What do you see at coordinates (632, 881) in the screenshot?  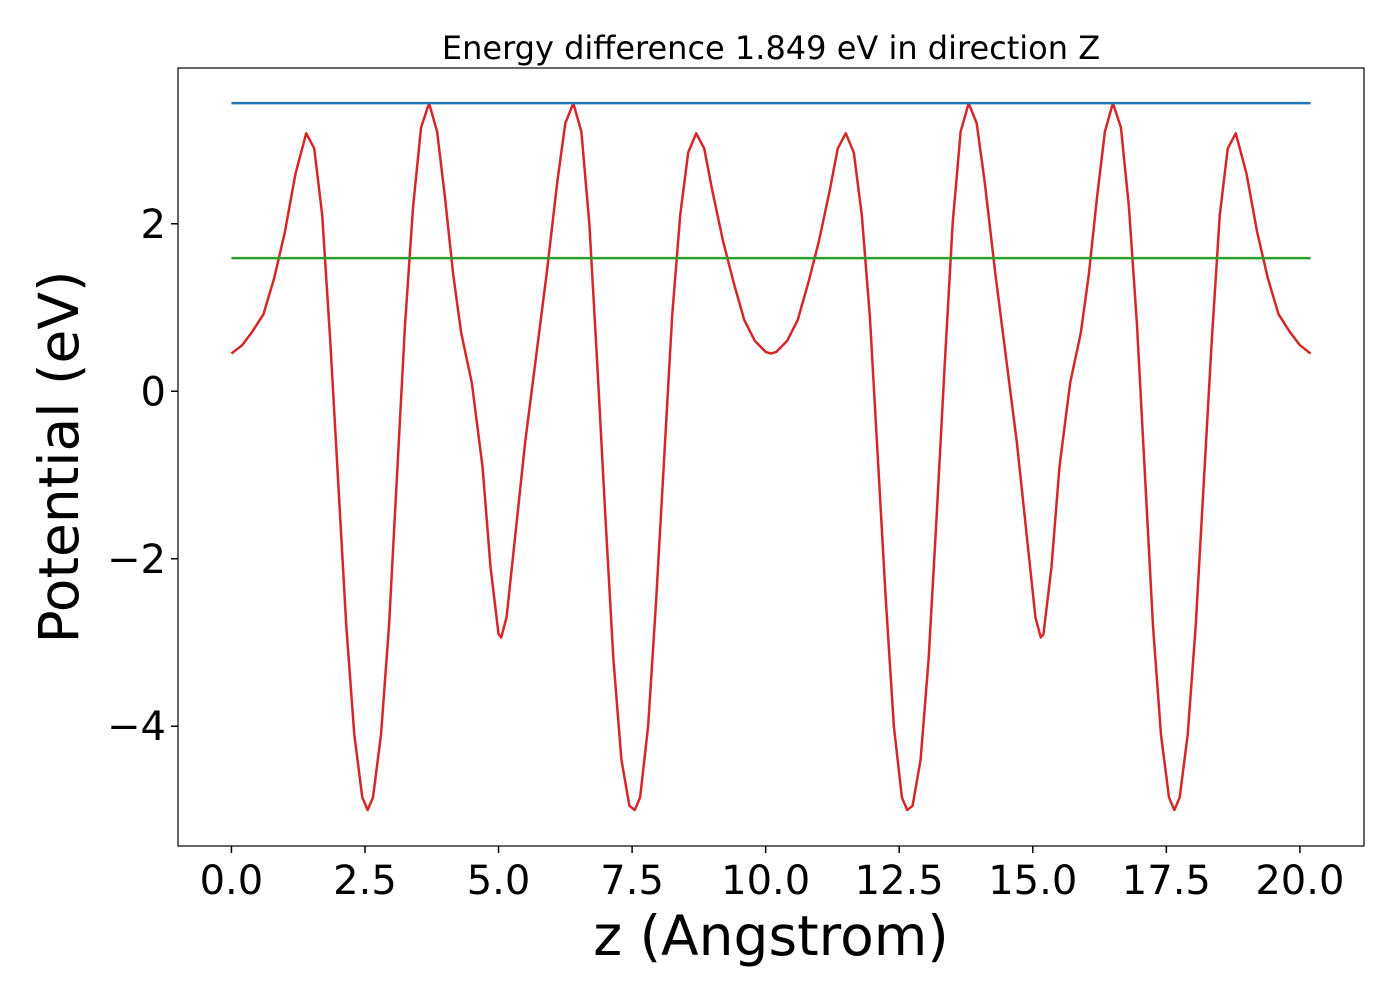 I see `x-tick-label: 7.5` at bounding box center [632, 881].